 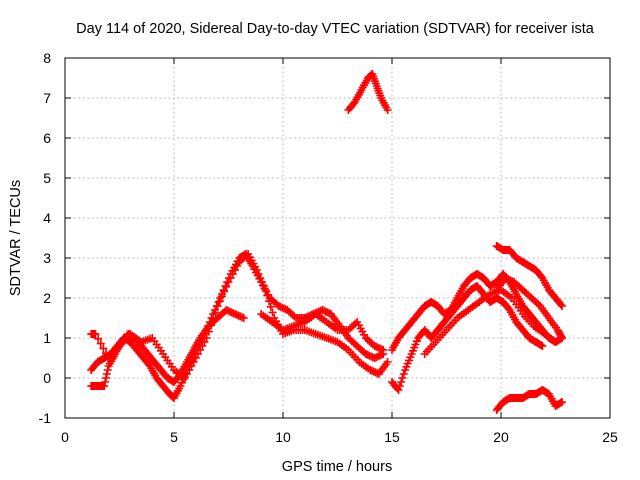 What do you see at coordinates (47, 258) in the screenshot?
I see `y-tick-label: 3` at bounding box center [47, 258].